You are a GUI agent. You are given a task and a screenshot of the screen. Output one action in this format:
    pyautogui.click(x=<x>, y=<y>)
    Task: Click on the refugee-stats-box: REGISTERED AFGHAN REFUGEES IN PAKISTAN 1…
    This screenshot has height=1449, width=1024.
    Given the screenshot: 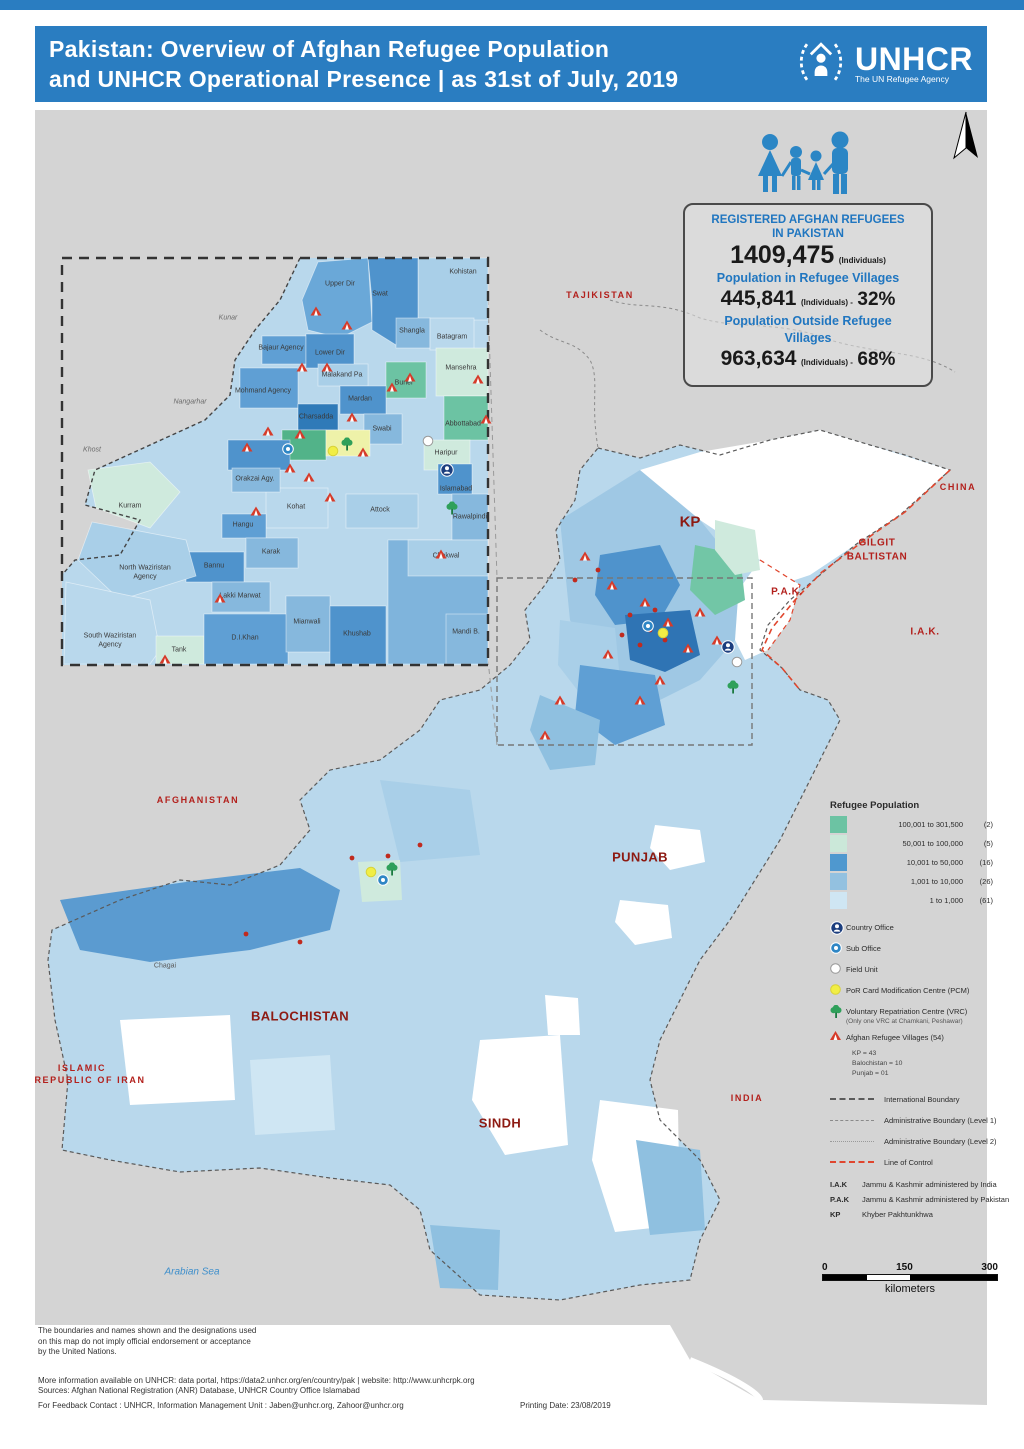 What is the action you would take?
    pyautogui.click(x=808, y=295)
    